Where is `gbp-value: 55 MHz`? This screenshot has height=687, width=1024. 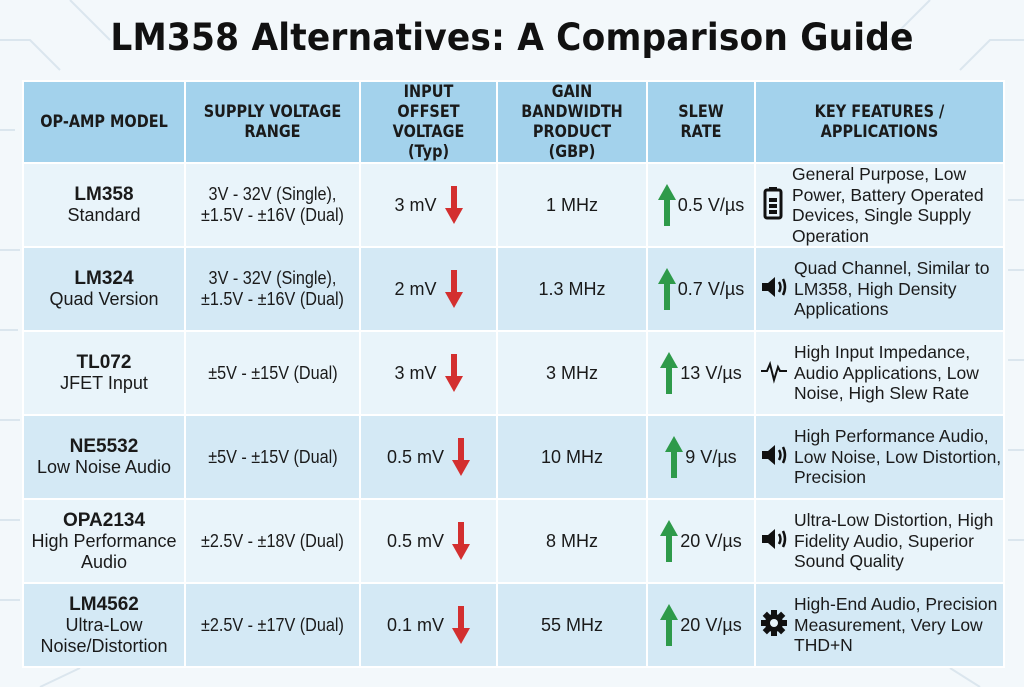
gbp-value: 55 MHz is located at coordinates (571, 624).